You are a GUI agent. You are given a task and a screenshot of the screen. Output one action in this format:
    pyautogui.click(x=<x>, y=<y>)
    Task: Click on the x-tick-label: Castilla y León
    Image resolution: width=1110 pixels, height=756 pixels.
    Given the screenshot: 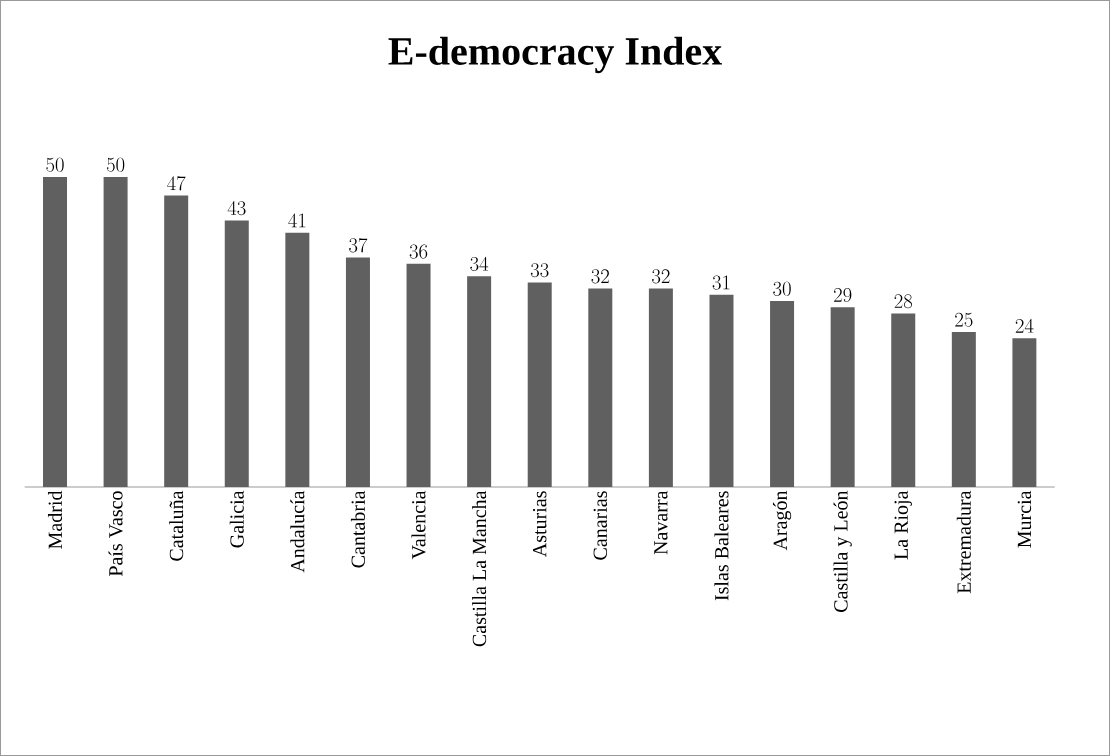 What is the action you would take?
    pyautogui.click(x=842, y=551)
    